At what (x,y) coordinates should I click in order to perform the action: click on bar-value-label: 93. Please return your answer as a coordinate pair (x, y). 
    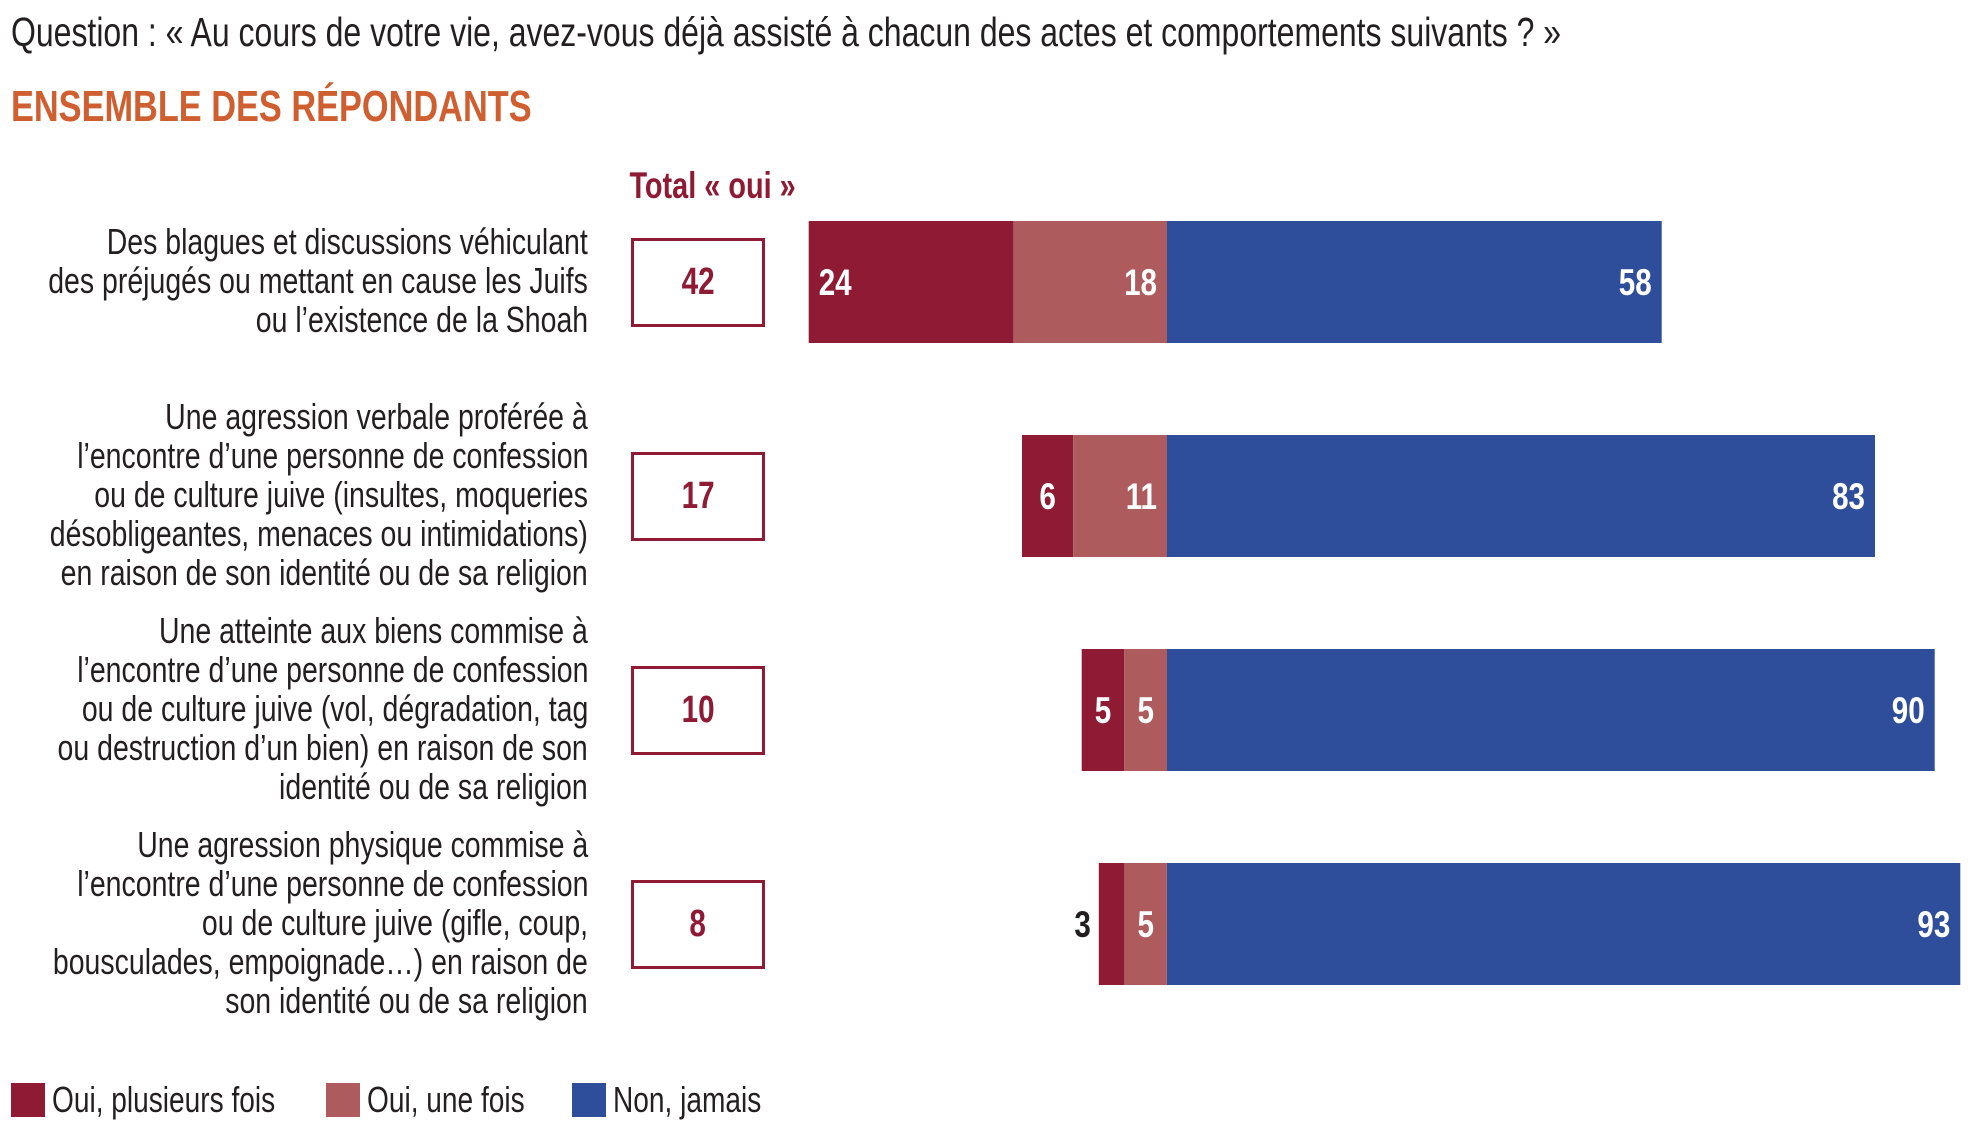
    Looking at the image, I should click on (1933, 925).